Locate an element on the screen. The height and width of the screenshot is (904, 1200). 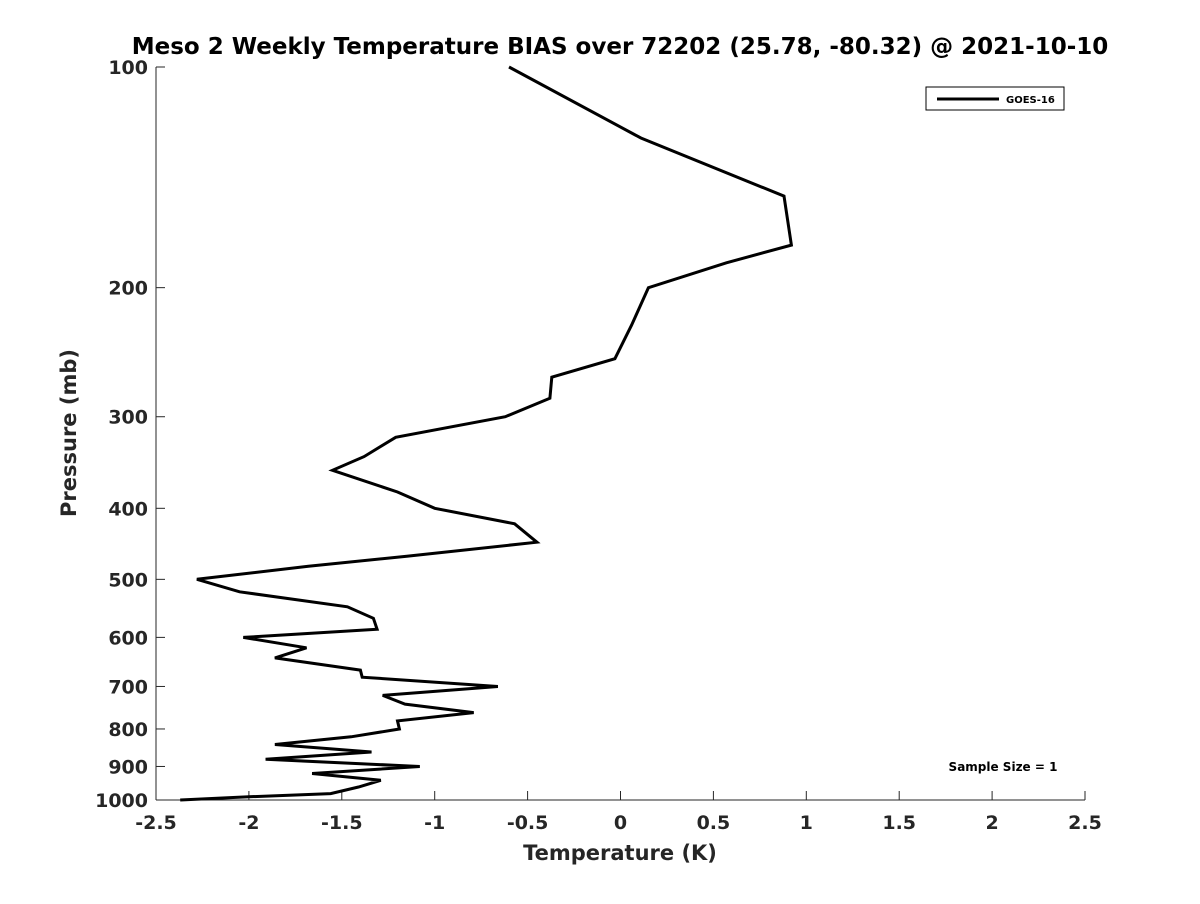
y-tick-label: 200 is located at coordinates (128, 289).